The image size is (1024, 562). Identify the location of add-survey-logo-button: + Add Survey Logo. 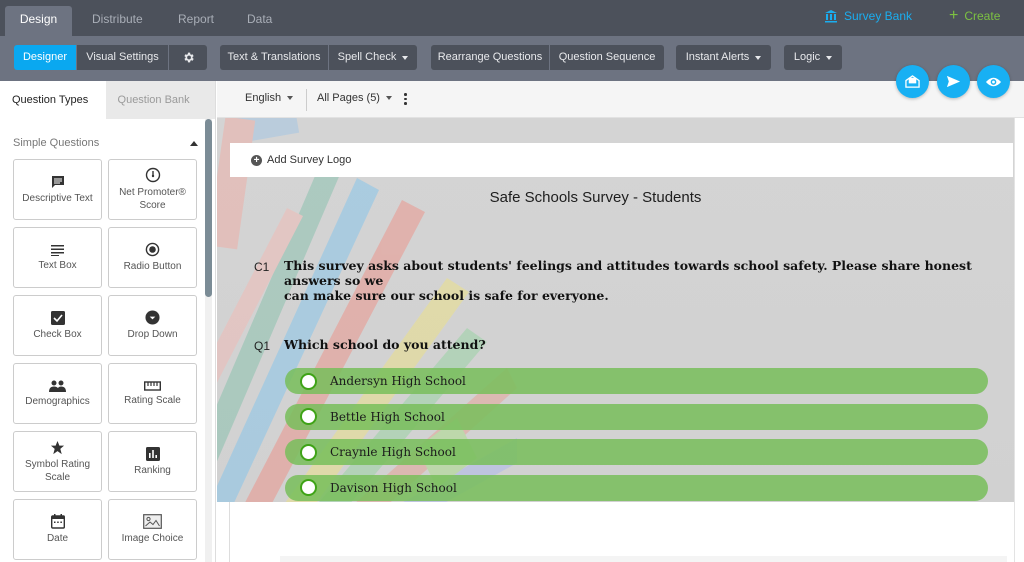
(621, 160).